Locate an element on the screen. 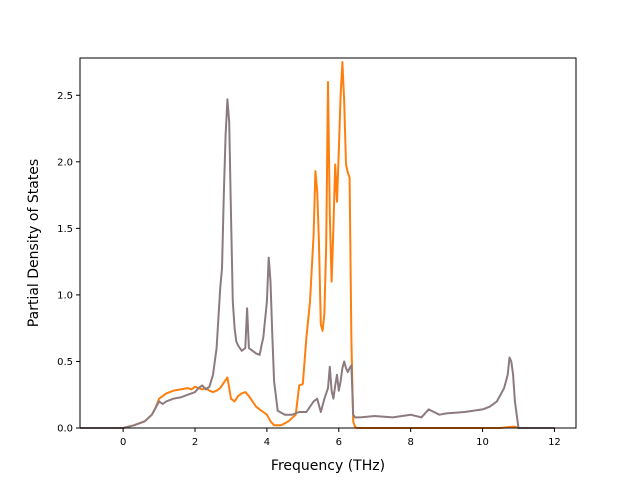  x-axis-ticks: 0 2 4 6 8 10 12 is located at coordinates (340, 438).